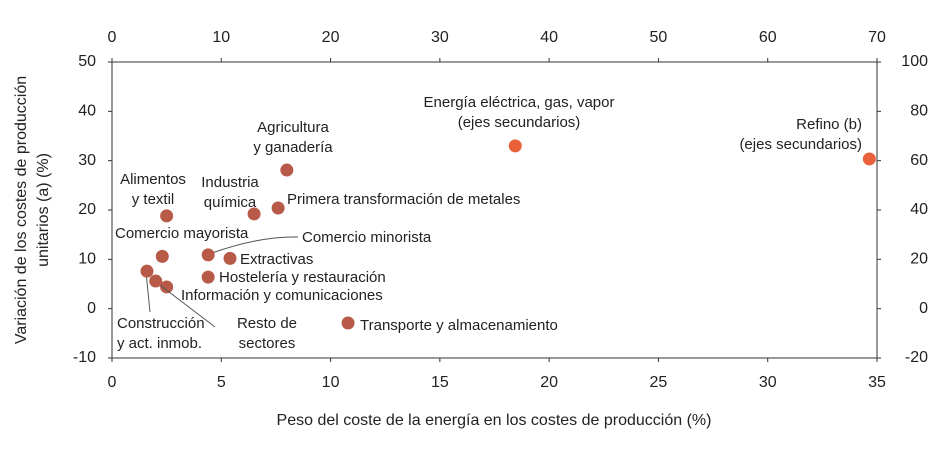 The height and width of the screenshot is (454, 946). Describe the element at coordinates (519, 102) in the screenshot. I see `point-label: Energía eléctrica, gas, vapor` at that location.